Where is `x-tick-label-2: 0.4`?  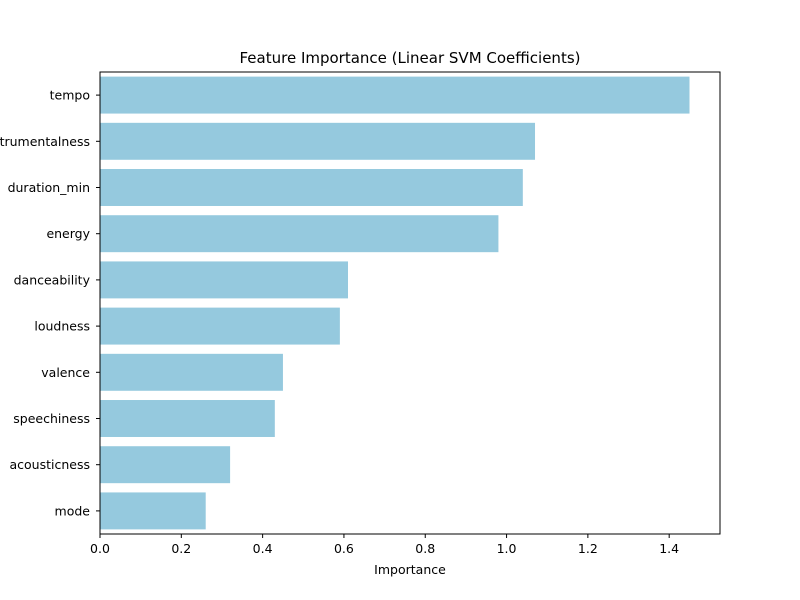 x-tick-label-2: 0.4 is located at coordinates (263, 548).